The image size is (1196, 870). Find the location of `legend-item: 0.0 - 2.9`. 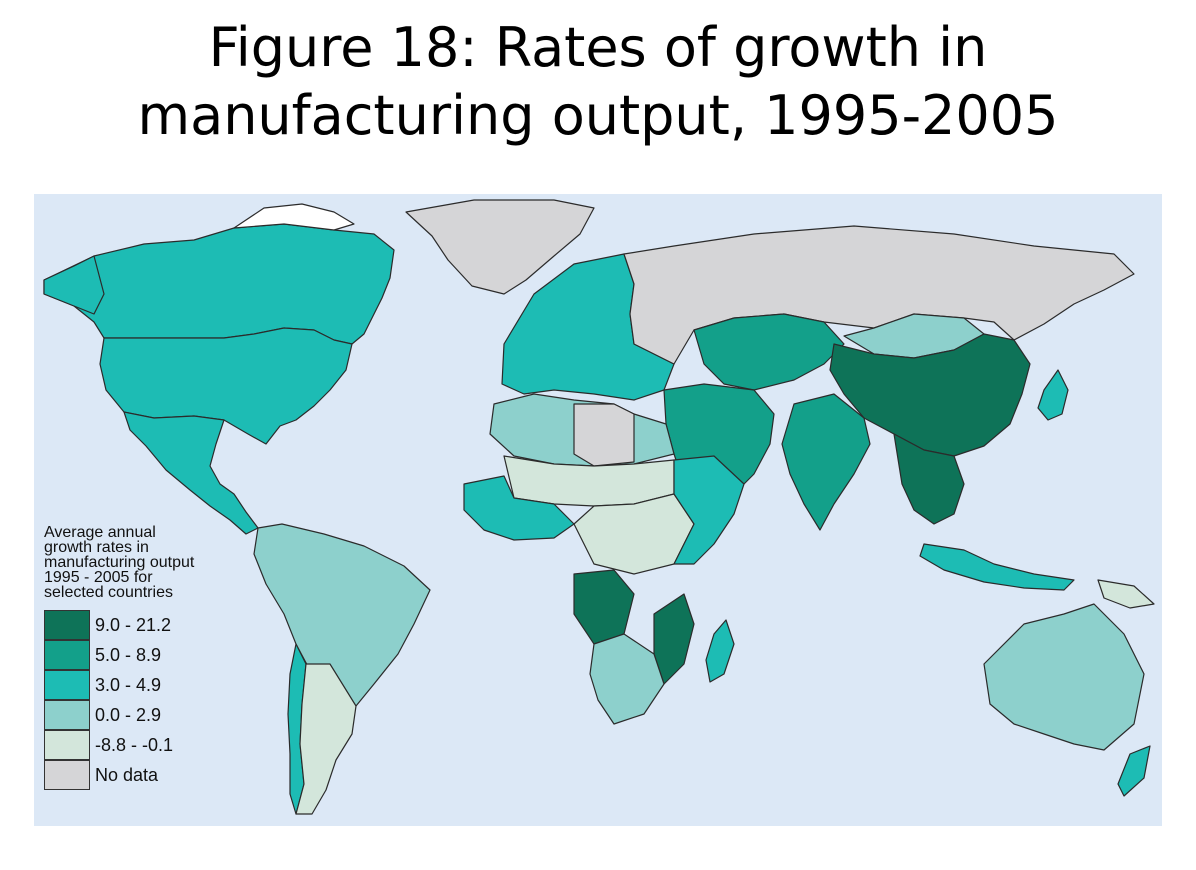

legend-item: 0.0 - 2.9 is located at coordinates (149, 714).